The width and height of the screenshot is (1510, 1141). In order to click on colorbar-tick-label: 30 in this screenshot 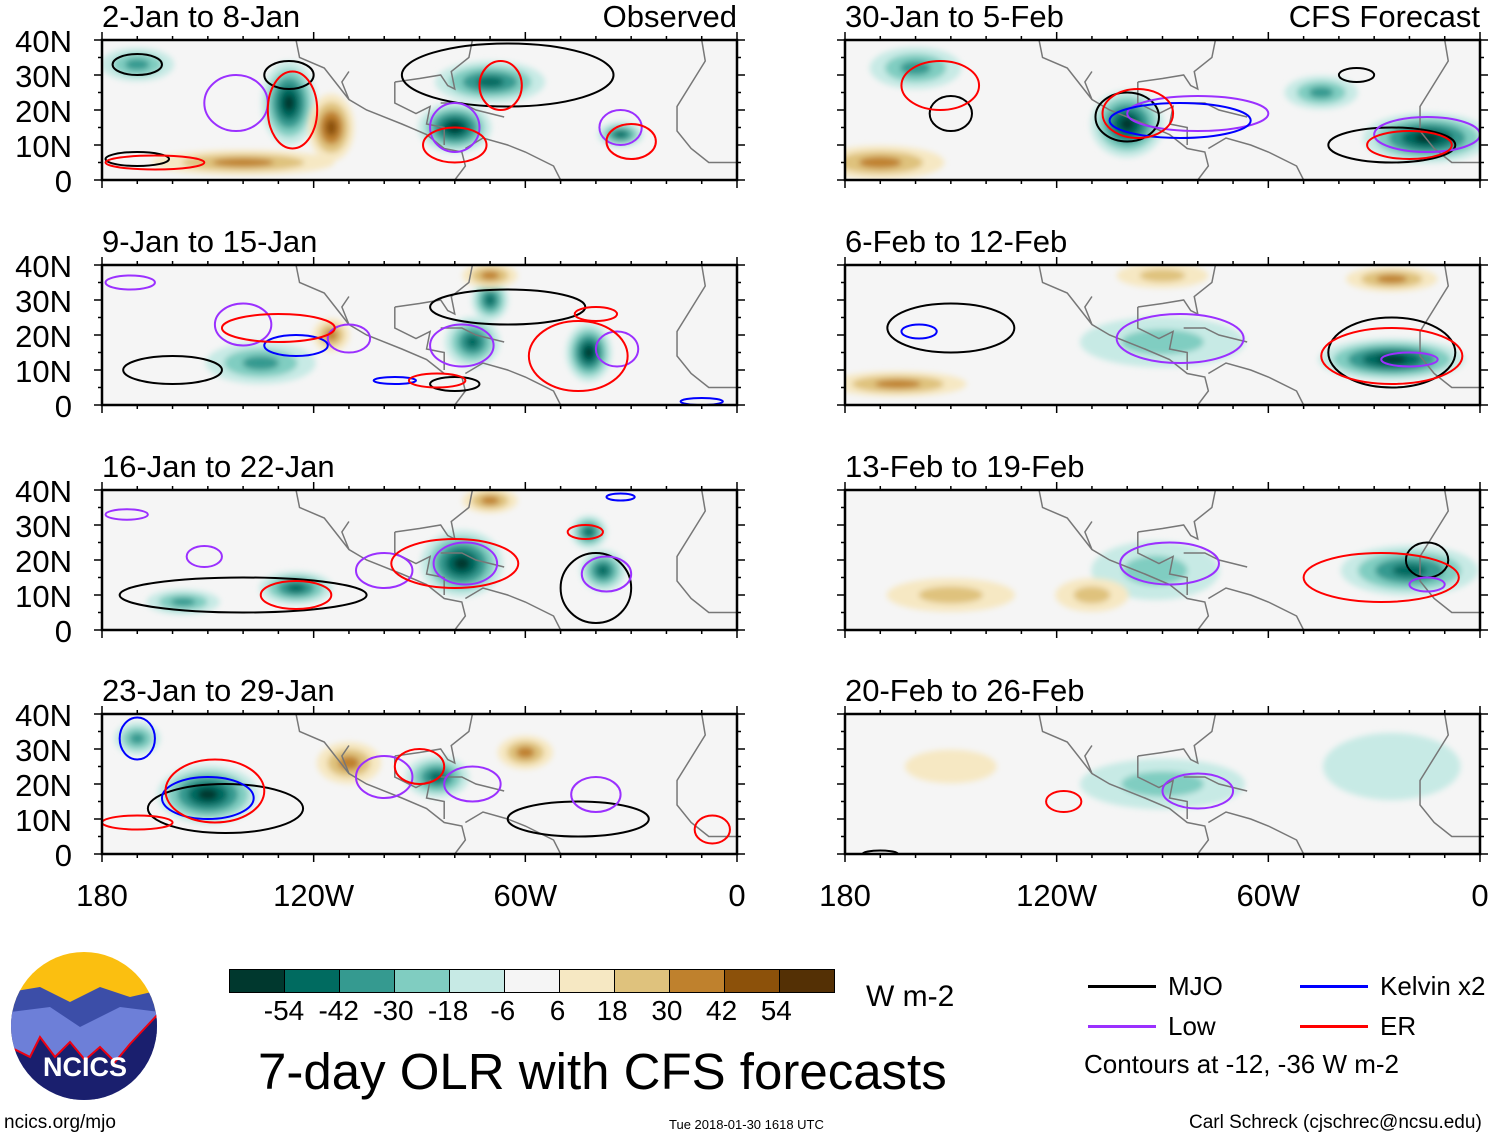, I will do `click(667, 1010)`.